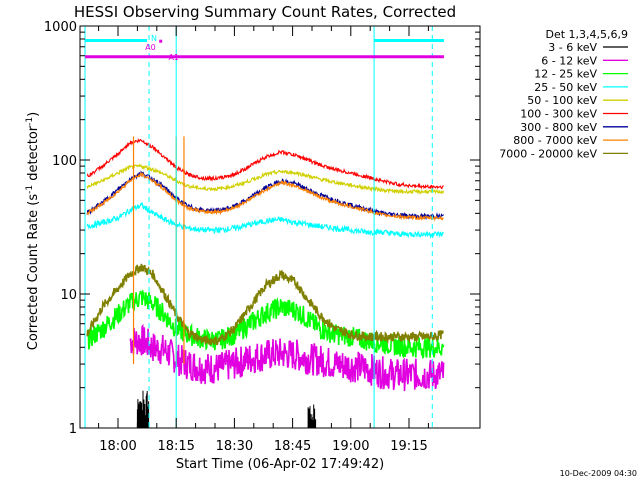  Describe the element at coordinates (64, 161) in the screenshot. I see `y-tick-label-3: 100` at that location.